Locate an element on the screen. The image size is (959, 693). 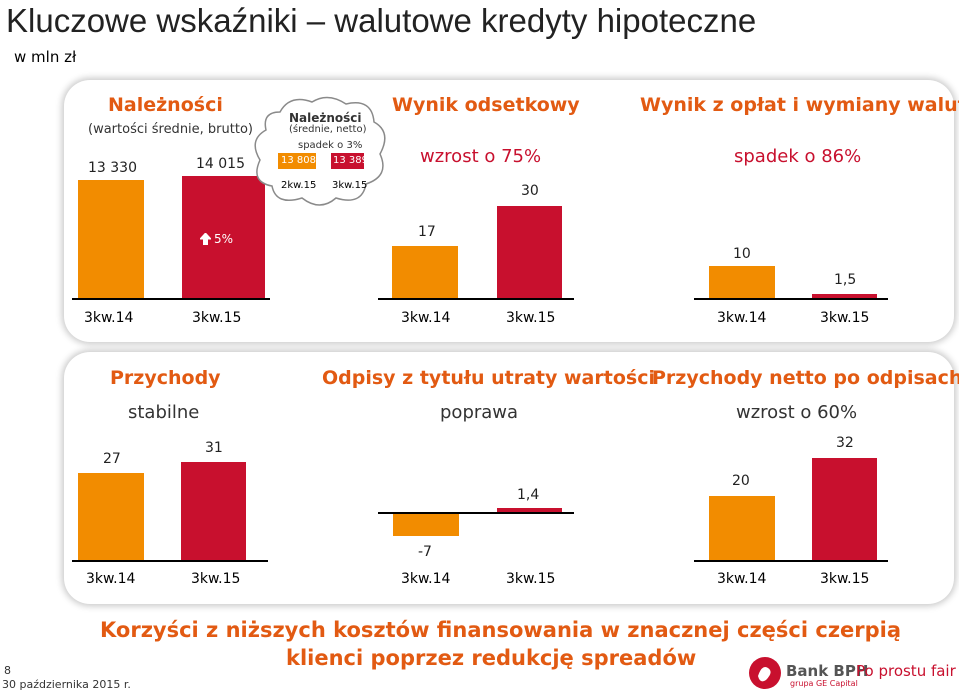
chart5-label-0: -7 is located at coordinates (425, 552).